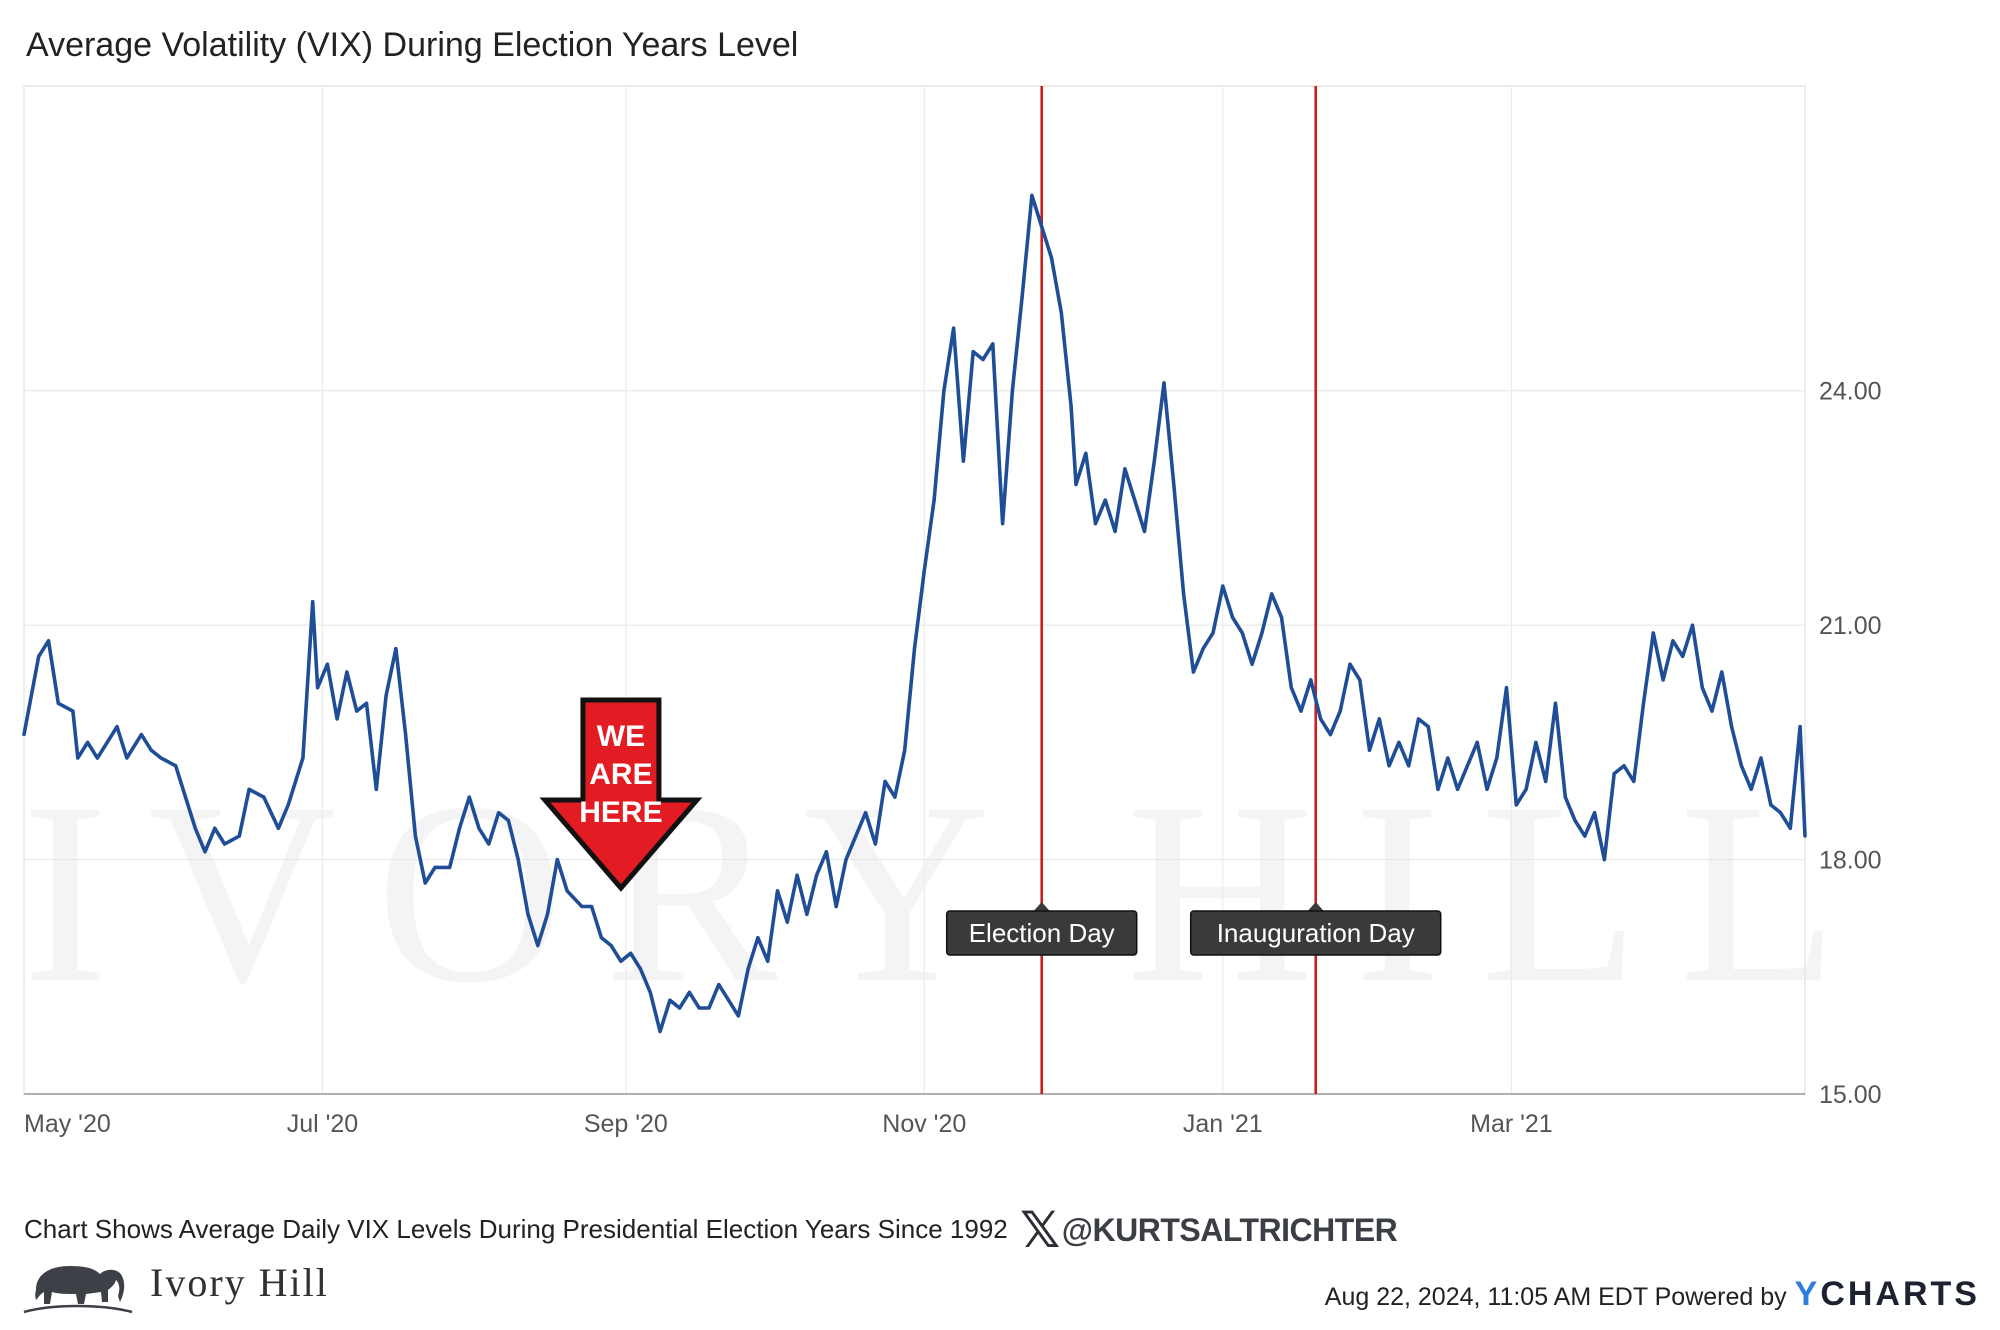 This screenshot has width=2000, height=1330. Describe the element at coordinates (626, 1124) in the screenshot. I see `x-tick-label: Sep '20` at that location.